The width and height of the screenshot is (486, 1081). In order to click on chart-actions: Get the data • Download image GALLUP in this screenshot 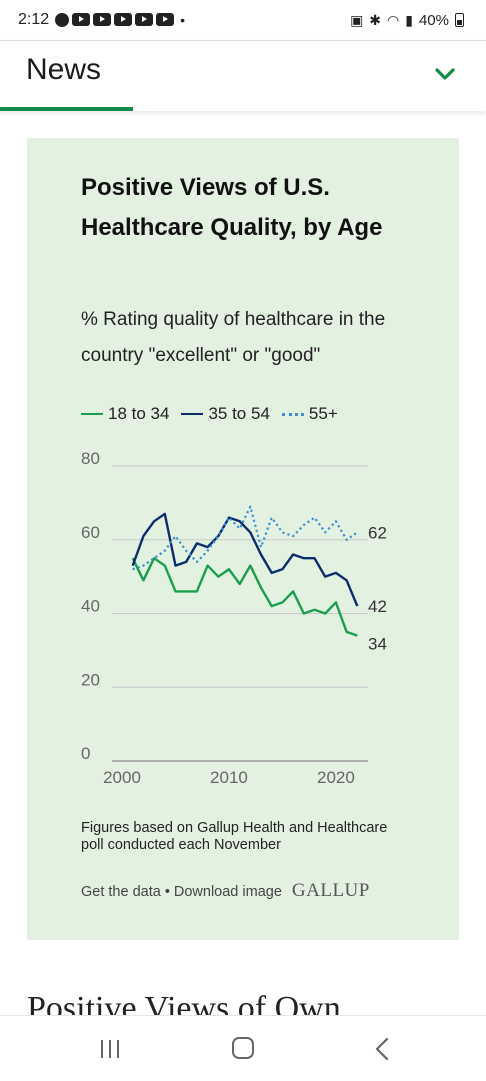, I will do `click(225, 891)`.